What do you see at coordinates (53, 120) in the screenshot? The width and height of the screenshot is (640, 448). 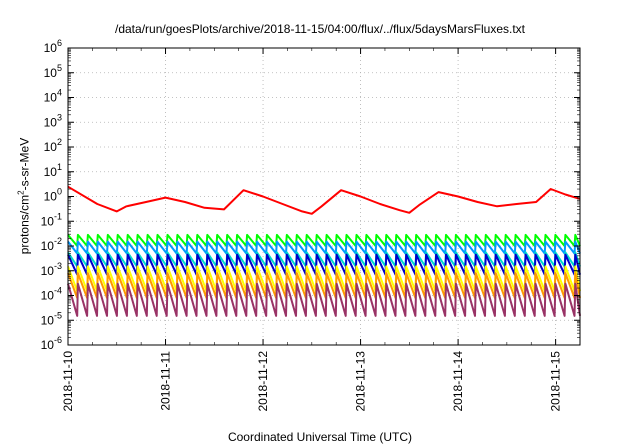 I see `y-tick-label: 10³` at bounding box center [53, 120].